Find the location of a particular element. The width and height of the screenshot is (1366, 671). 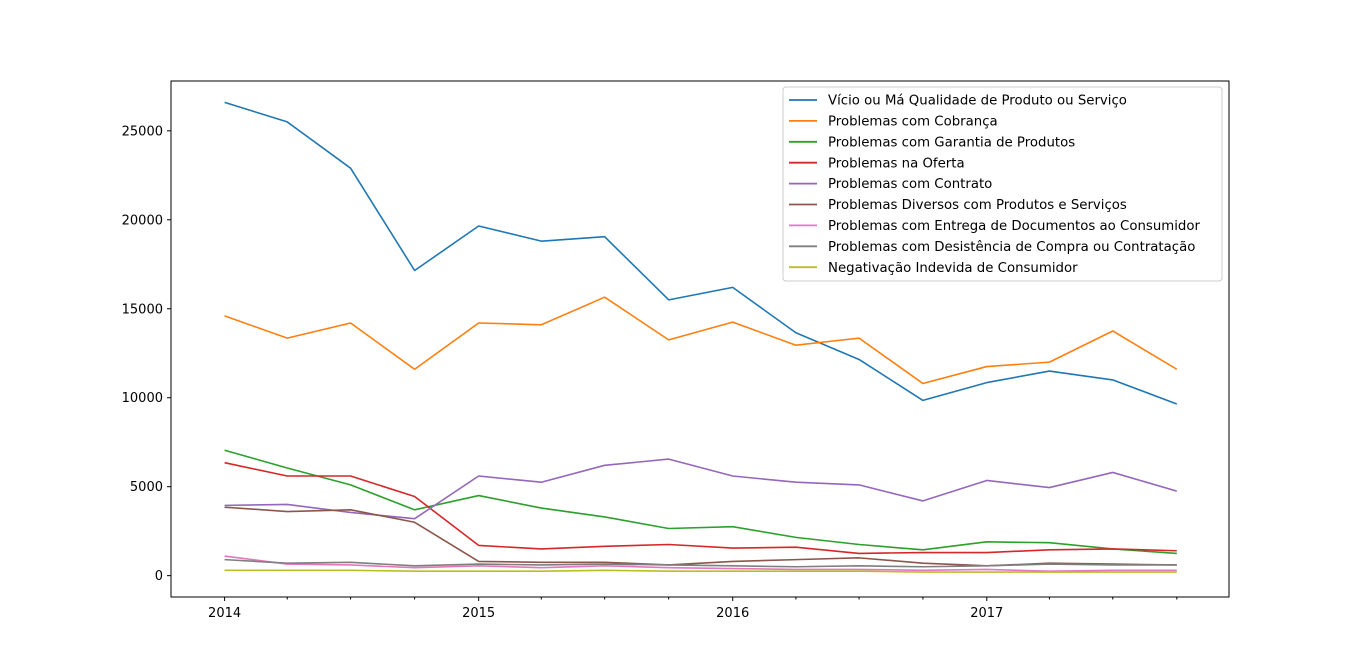

x-tick-label: 2014 is located at coordinates (224, 613).